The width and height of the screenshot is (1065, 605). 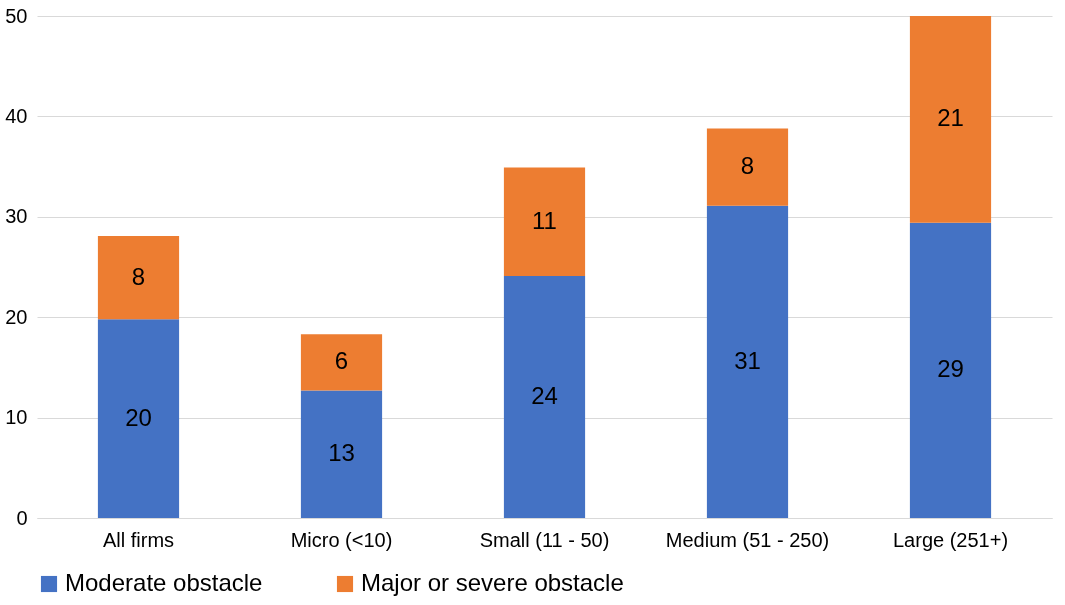 I want to click on x-tick-label: Micro (<10), so click(x=341, y=539).